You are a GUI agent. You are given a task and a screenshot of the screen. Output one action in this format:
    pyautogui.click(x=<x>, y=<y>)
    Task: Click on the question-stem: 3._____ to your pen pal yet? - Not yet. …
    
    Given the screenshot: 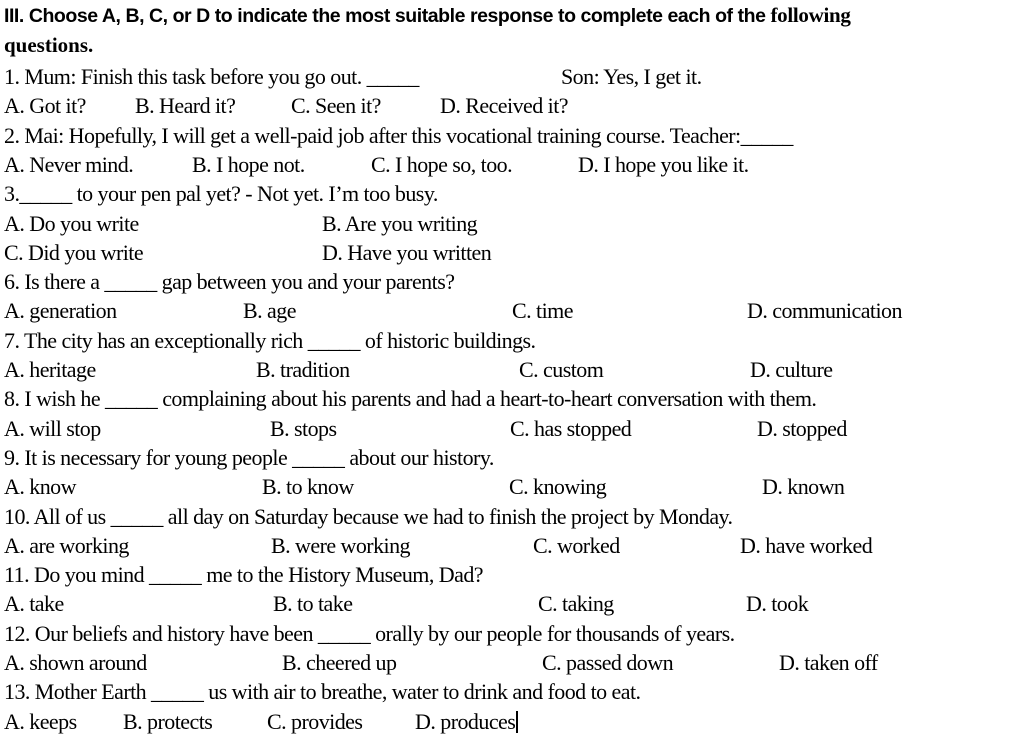 What is the action you would take?
    pyautogui.click(x=221, y=194)
    